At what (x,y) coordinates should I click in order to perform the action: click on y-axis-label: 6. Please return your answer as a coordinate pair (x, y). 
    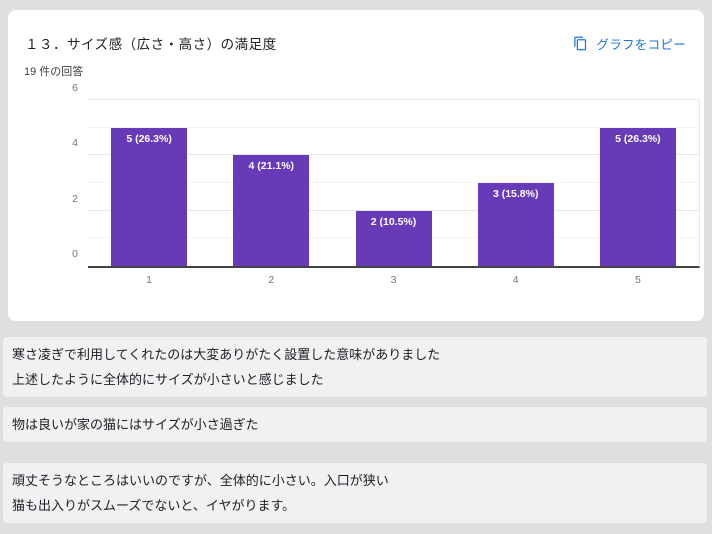
    Looking at the image, I should click on (75, 88).